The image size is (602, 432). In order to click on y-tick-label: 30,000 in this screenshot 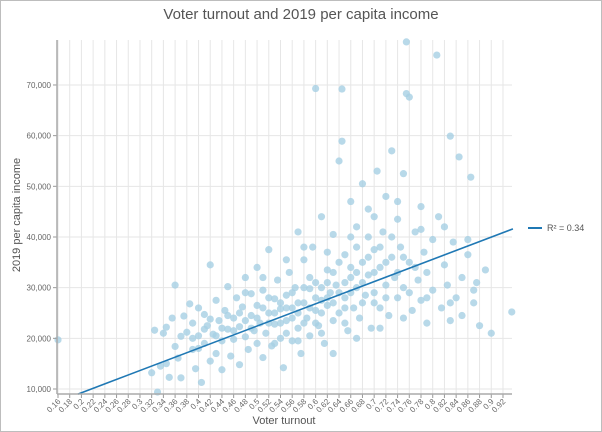, I will do `click(39, 288)`.